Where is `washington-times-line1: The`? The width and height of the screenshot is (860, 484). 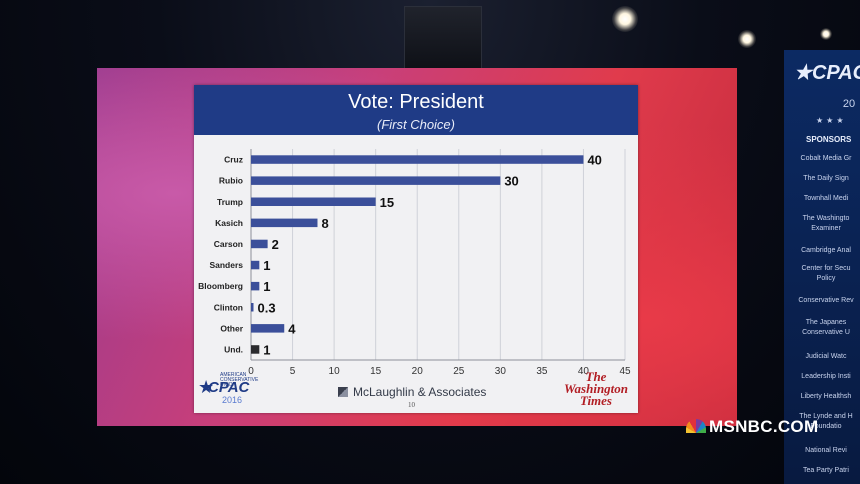 washington-times-line1: The is located at coordinates (596, 376).